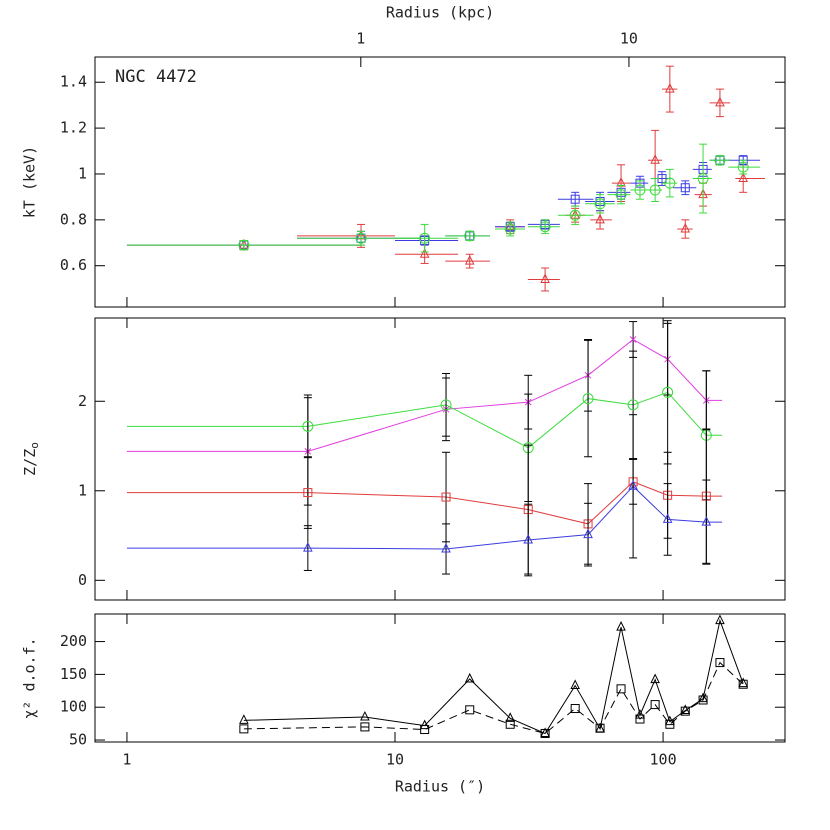 This screenshot has height=830, width=830. Describe the element at coordinates (30, 677) in the screenshot. I see `y-axis-label: χ² d.o.f.` at that location.